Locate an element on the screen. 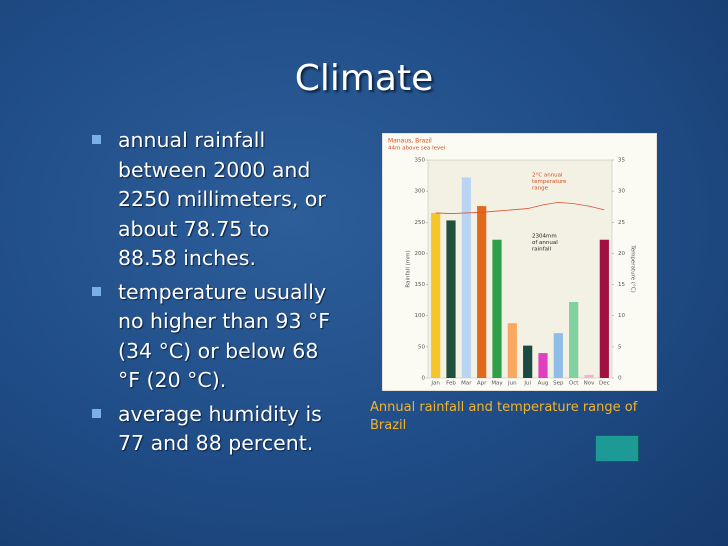 The image size is (728, 546). y2-tick-label: 35 is located at coordinates (621, 161).